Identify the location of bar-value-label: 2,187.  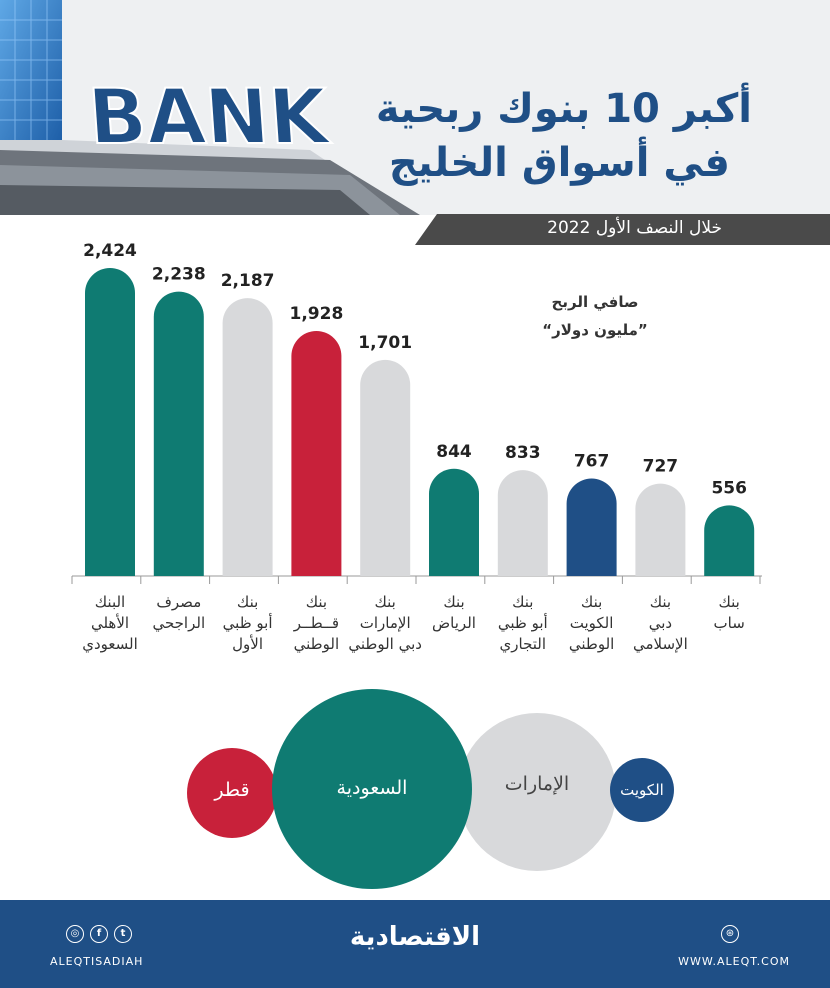
(248, 281).